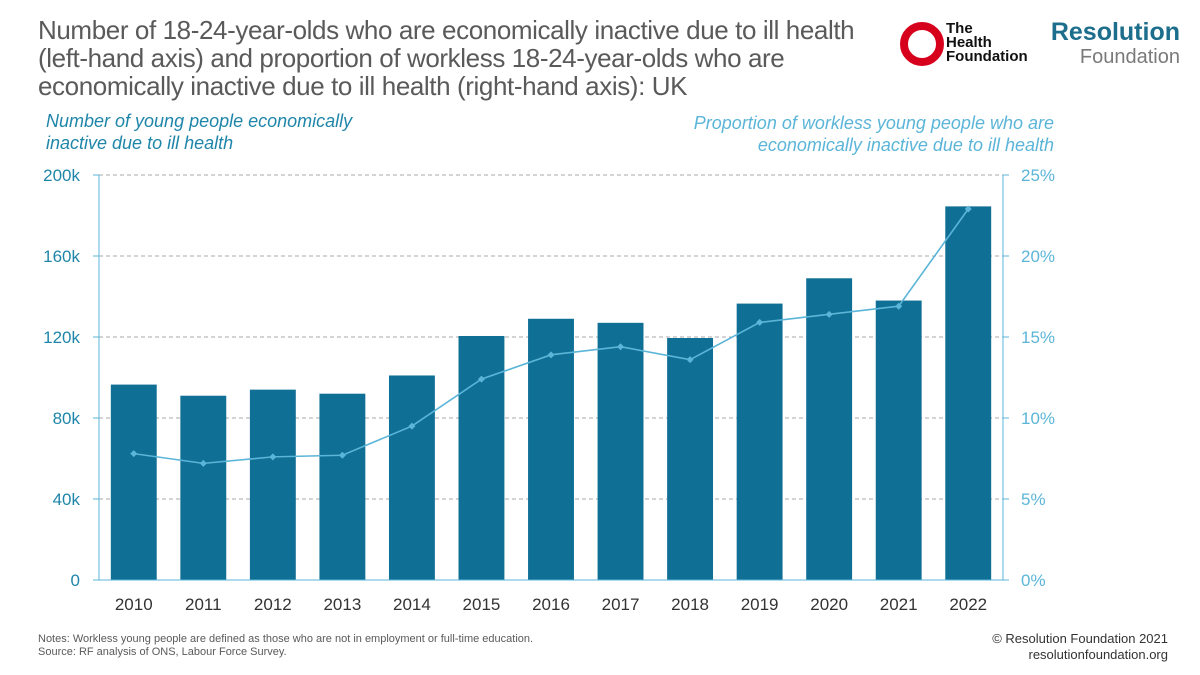 This screenshot has width=1200, height=675. What do you see at coordinates (273, 457) in the screenshot?
I see `line-point-2012` at bounding box center [273, 457].